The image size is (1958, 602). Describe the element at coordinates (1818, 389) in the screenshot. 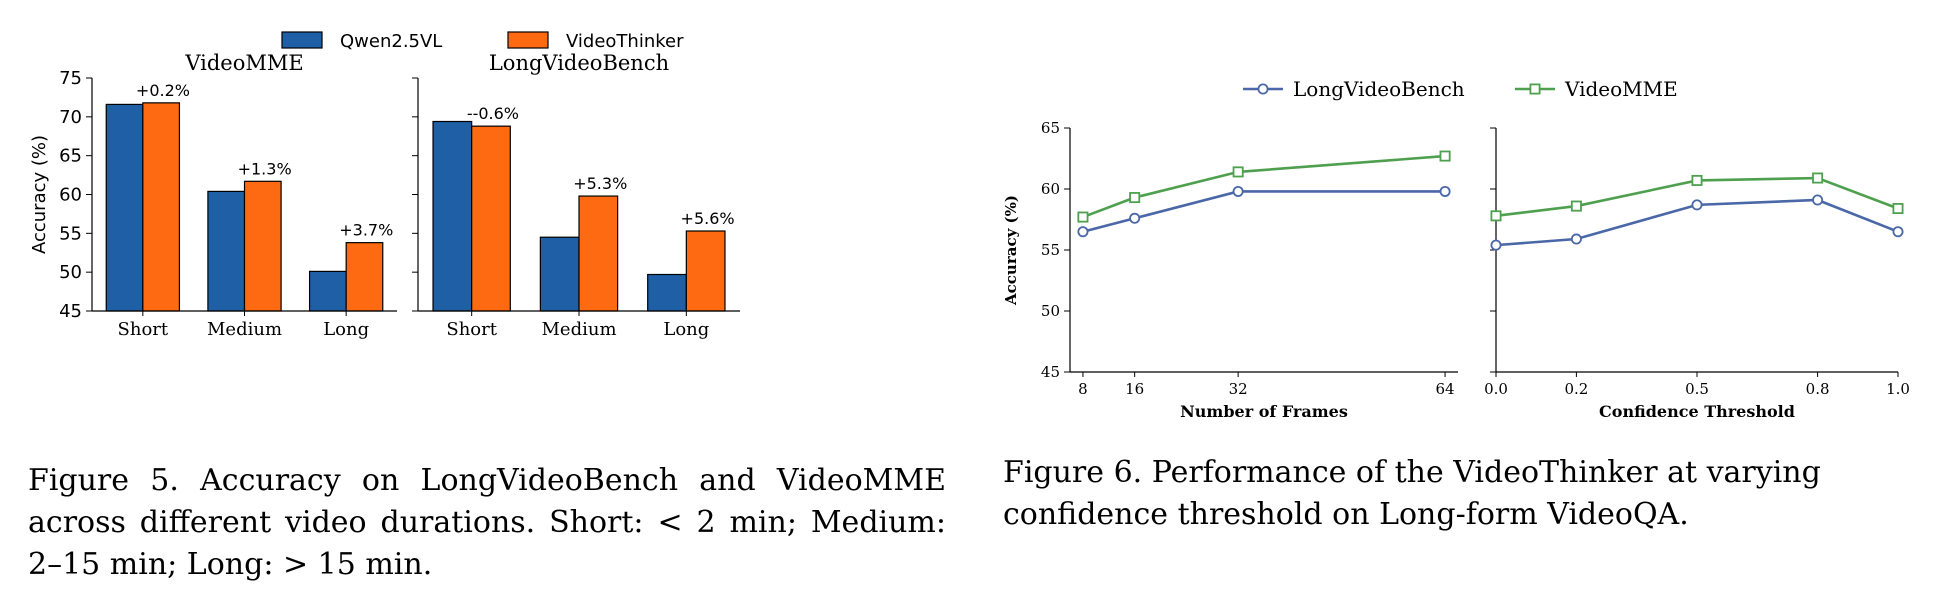

I see `x-tick-label: 0.8` at that location.